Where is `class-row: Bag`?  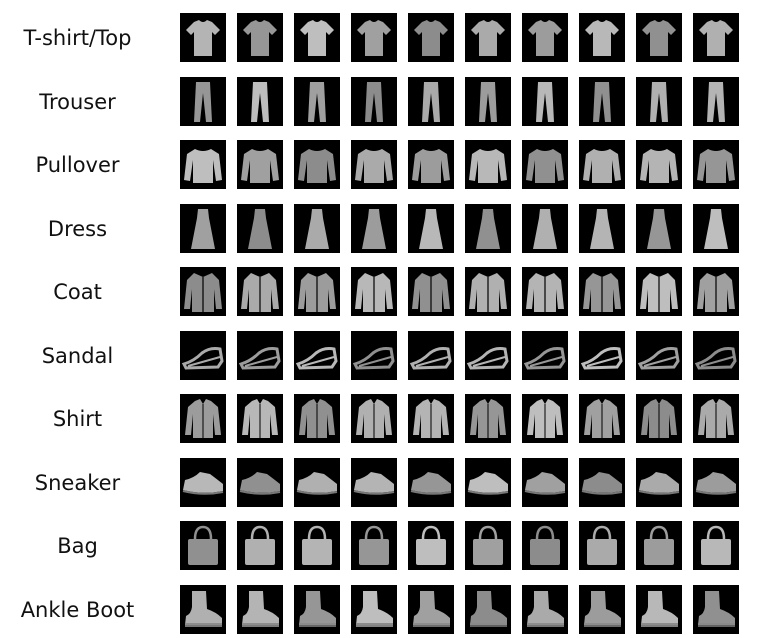
class-row: Bag is located at coordinates (383, 546).